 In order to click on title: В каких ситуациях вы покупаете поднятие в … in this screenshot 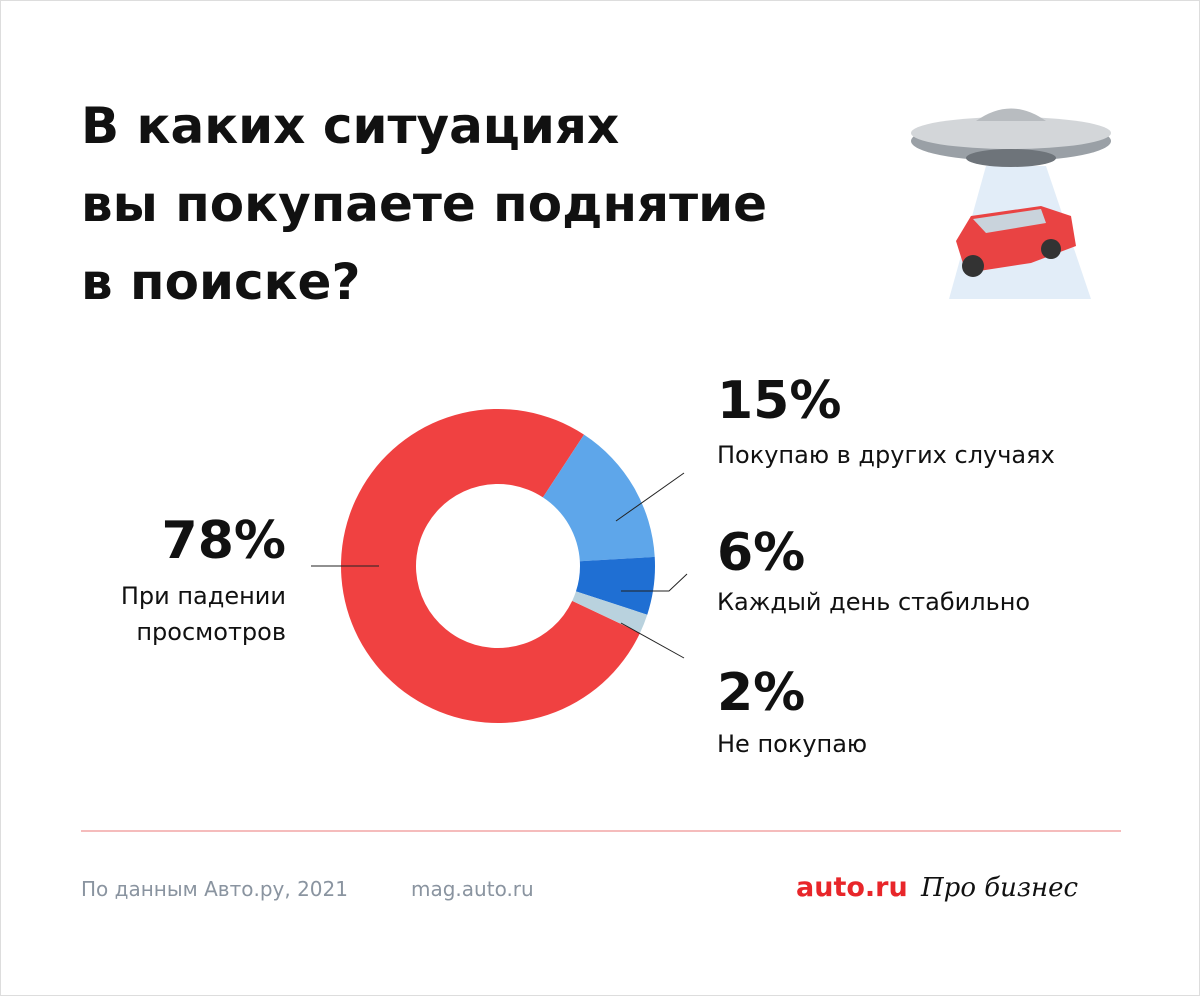, I will do `click(424, 204)`.